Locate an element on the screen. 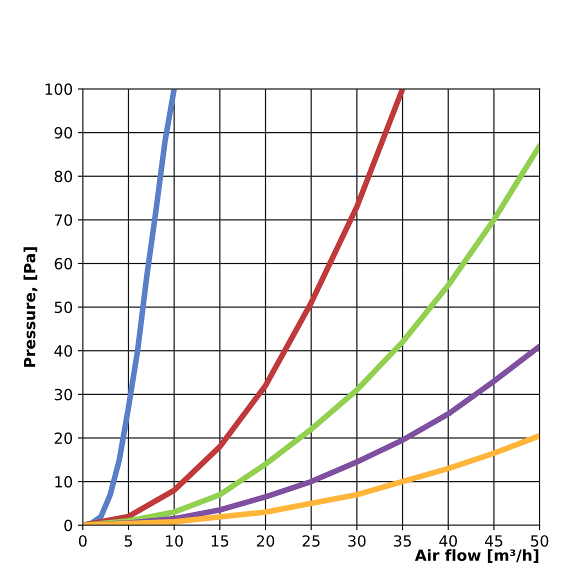 This screenshot has width=571, height=574. x-tick-label: 30 is located at coordinates (357, 541).